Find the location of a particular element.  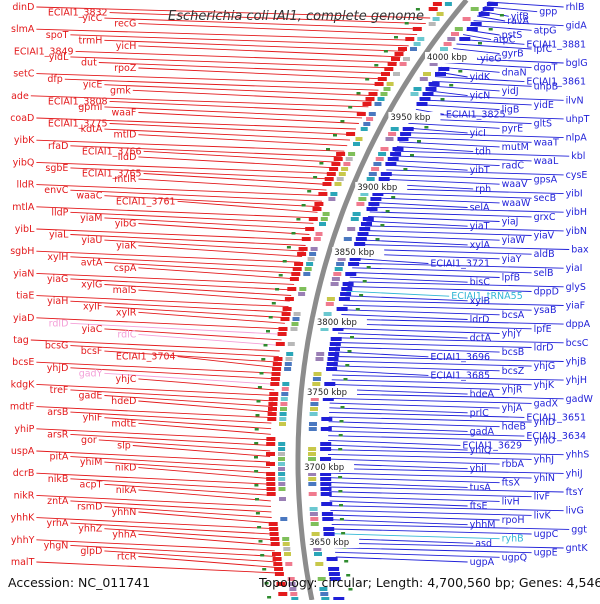

kbp-label: 3800 kbp is located at coordinates (337, 323).